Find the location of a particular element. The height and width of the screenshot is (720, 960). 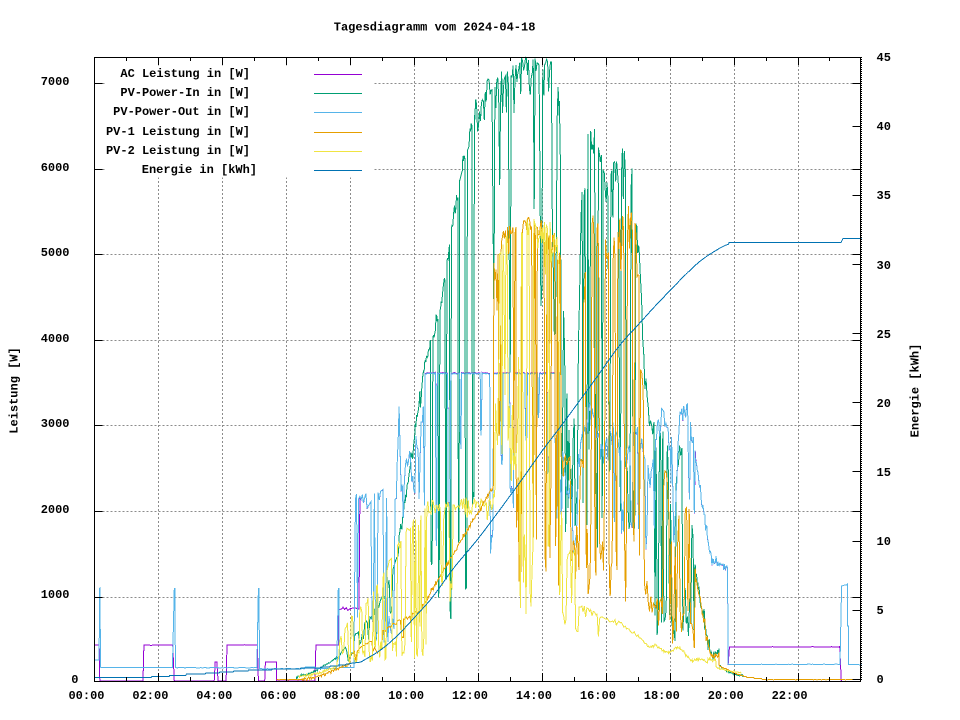

svg-text: 06:00 is located at coordinates (278, 696).